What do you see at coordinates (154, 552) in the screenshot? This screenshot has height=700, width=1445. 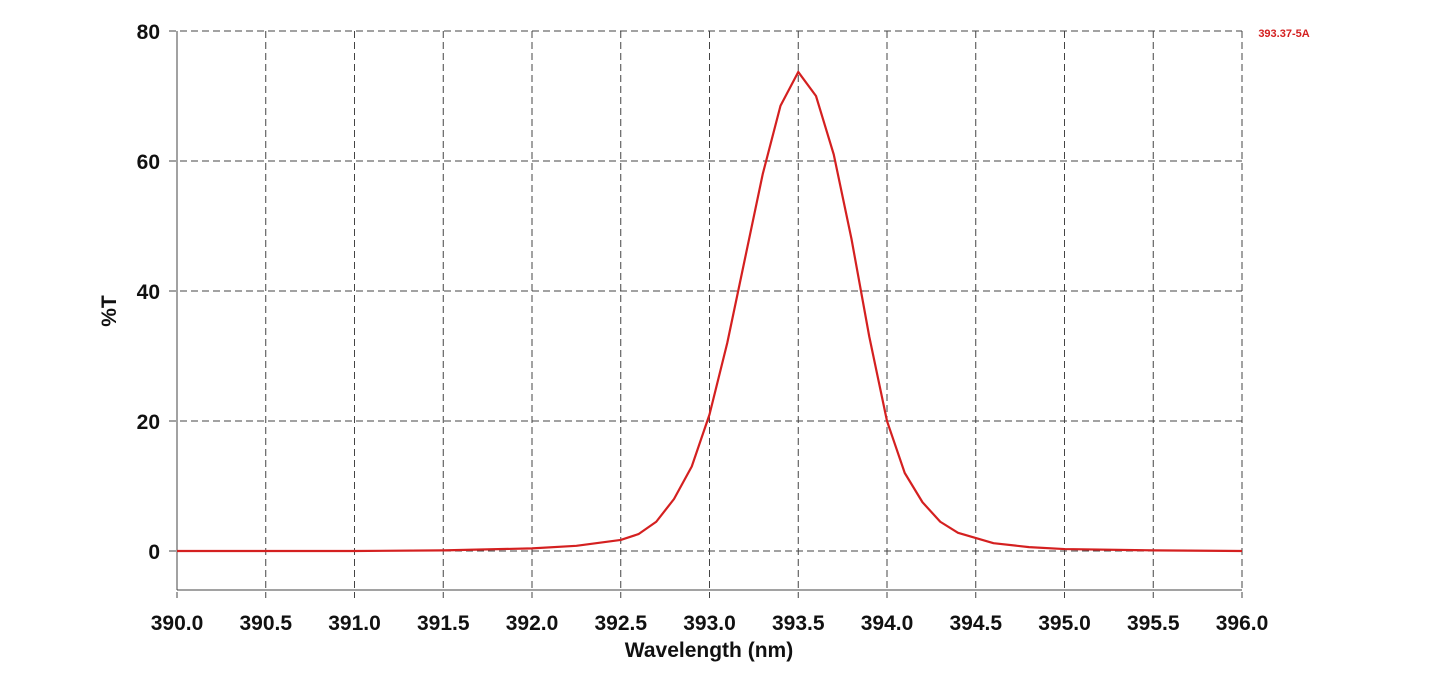 I see `y-tick-label: 0` at bounding box center [154, 552].